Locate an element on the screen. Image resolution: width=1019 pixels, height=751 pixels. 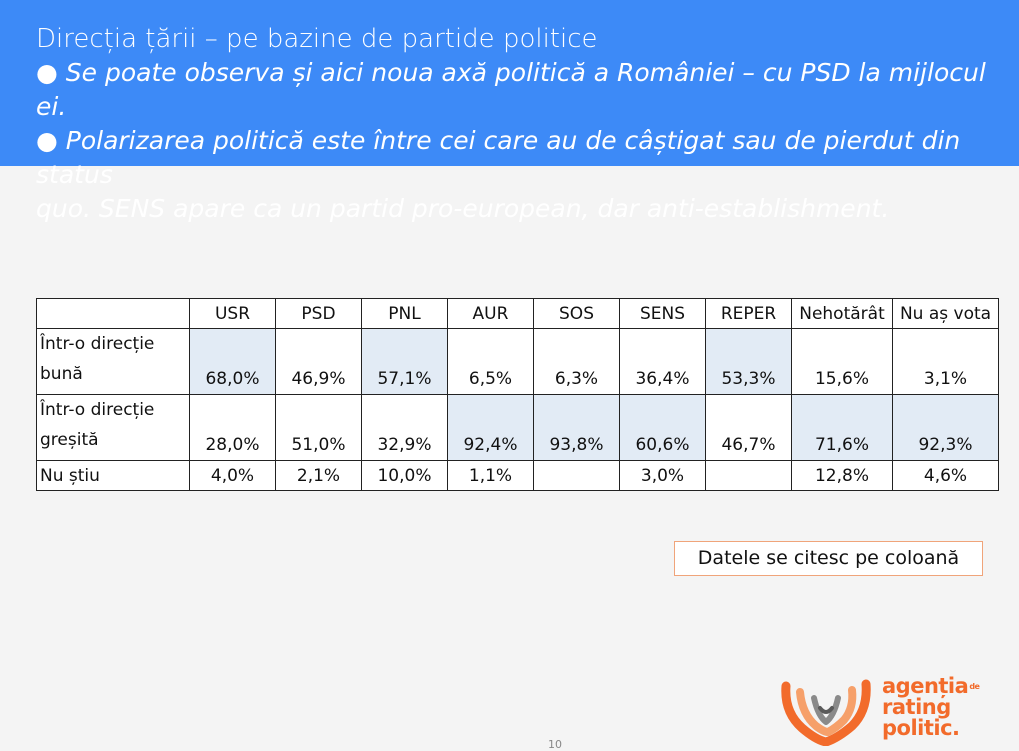
table-cell: 2,1% is located at coordinates (318, 475).